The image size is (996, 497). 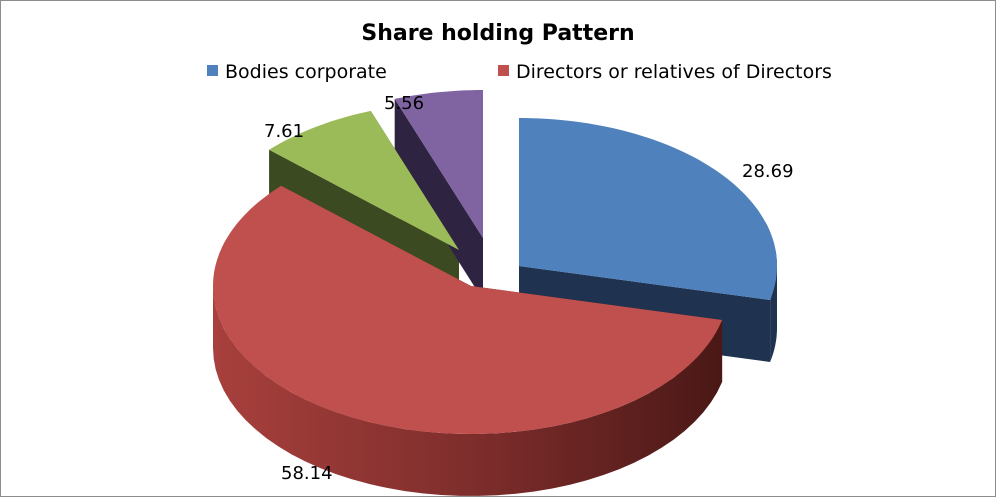 I want to click on legend-label-directors: Directors or relatives of Directors, so click(x=674, y=72).